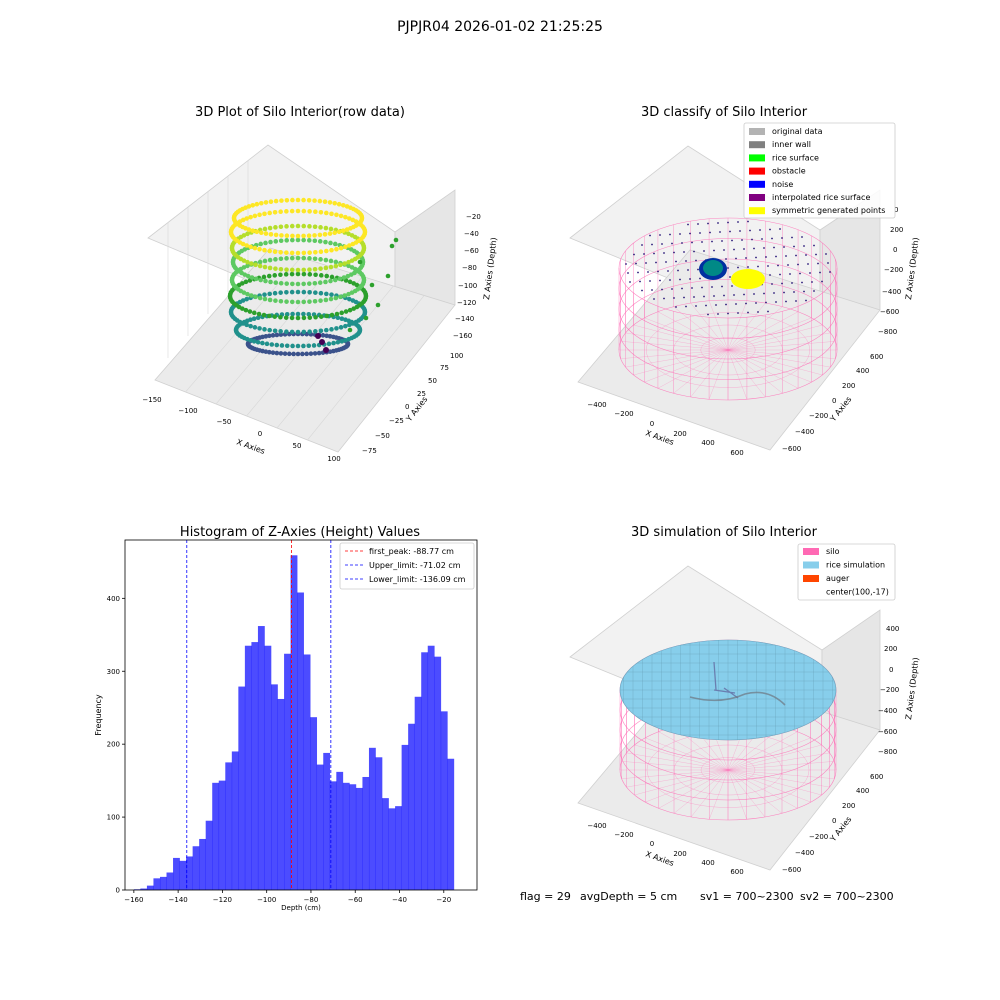 Image resolution: width=1000 pixels, height=1000 pixels. What do you see at coordinates (471, 251) in the screenshot?
I see `raw-ztick: −60` at bounding box center [471, 251].